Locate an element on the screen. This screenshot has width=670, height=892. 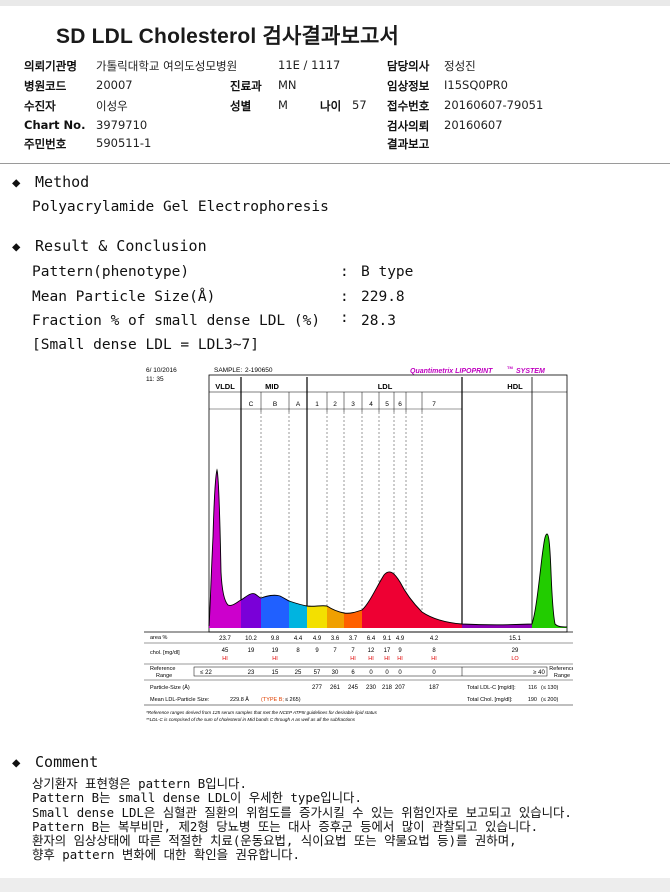
area-value-9: 4.9 is located at coordinates (400, 639).